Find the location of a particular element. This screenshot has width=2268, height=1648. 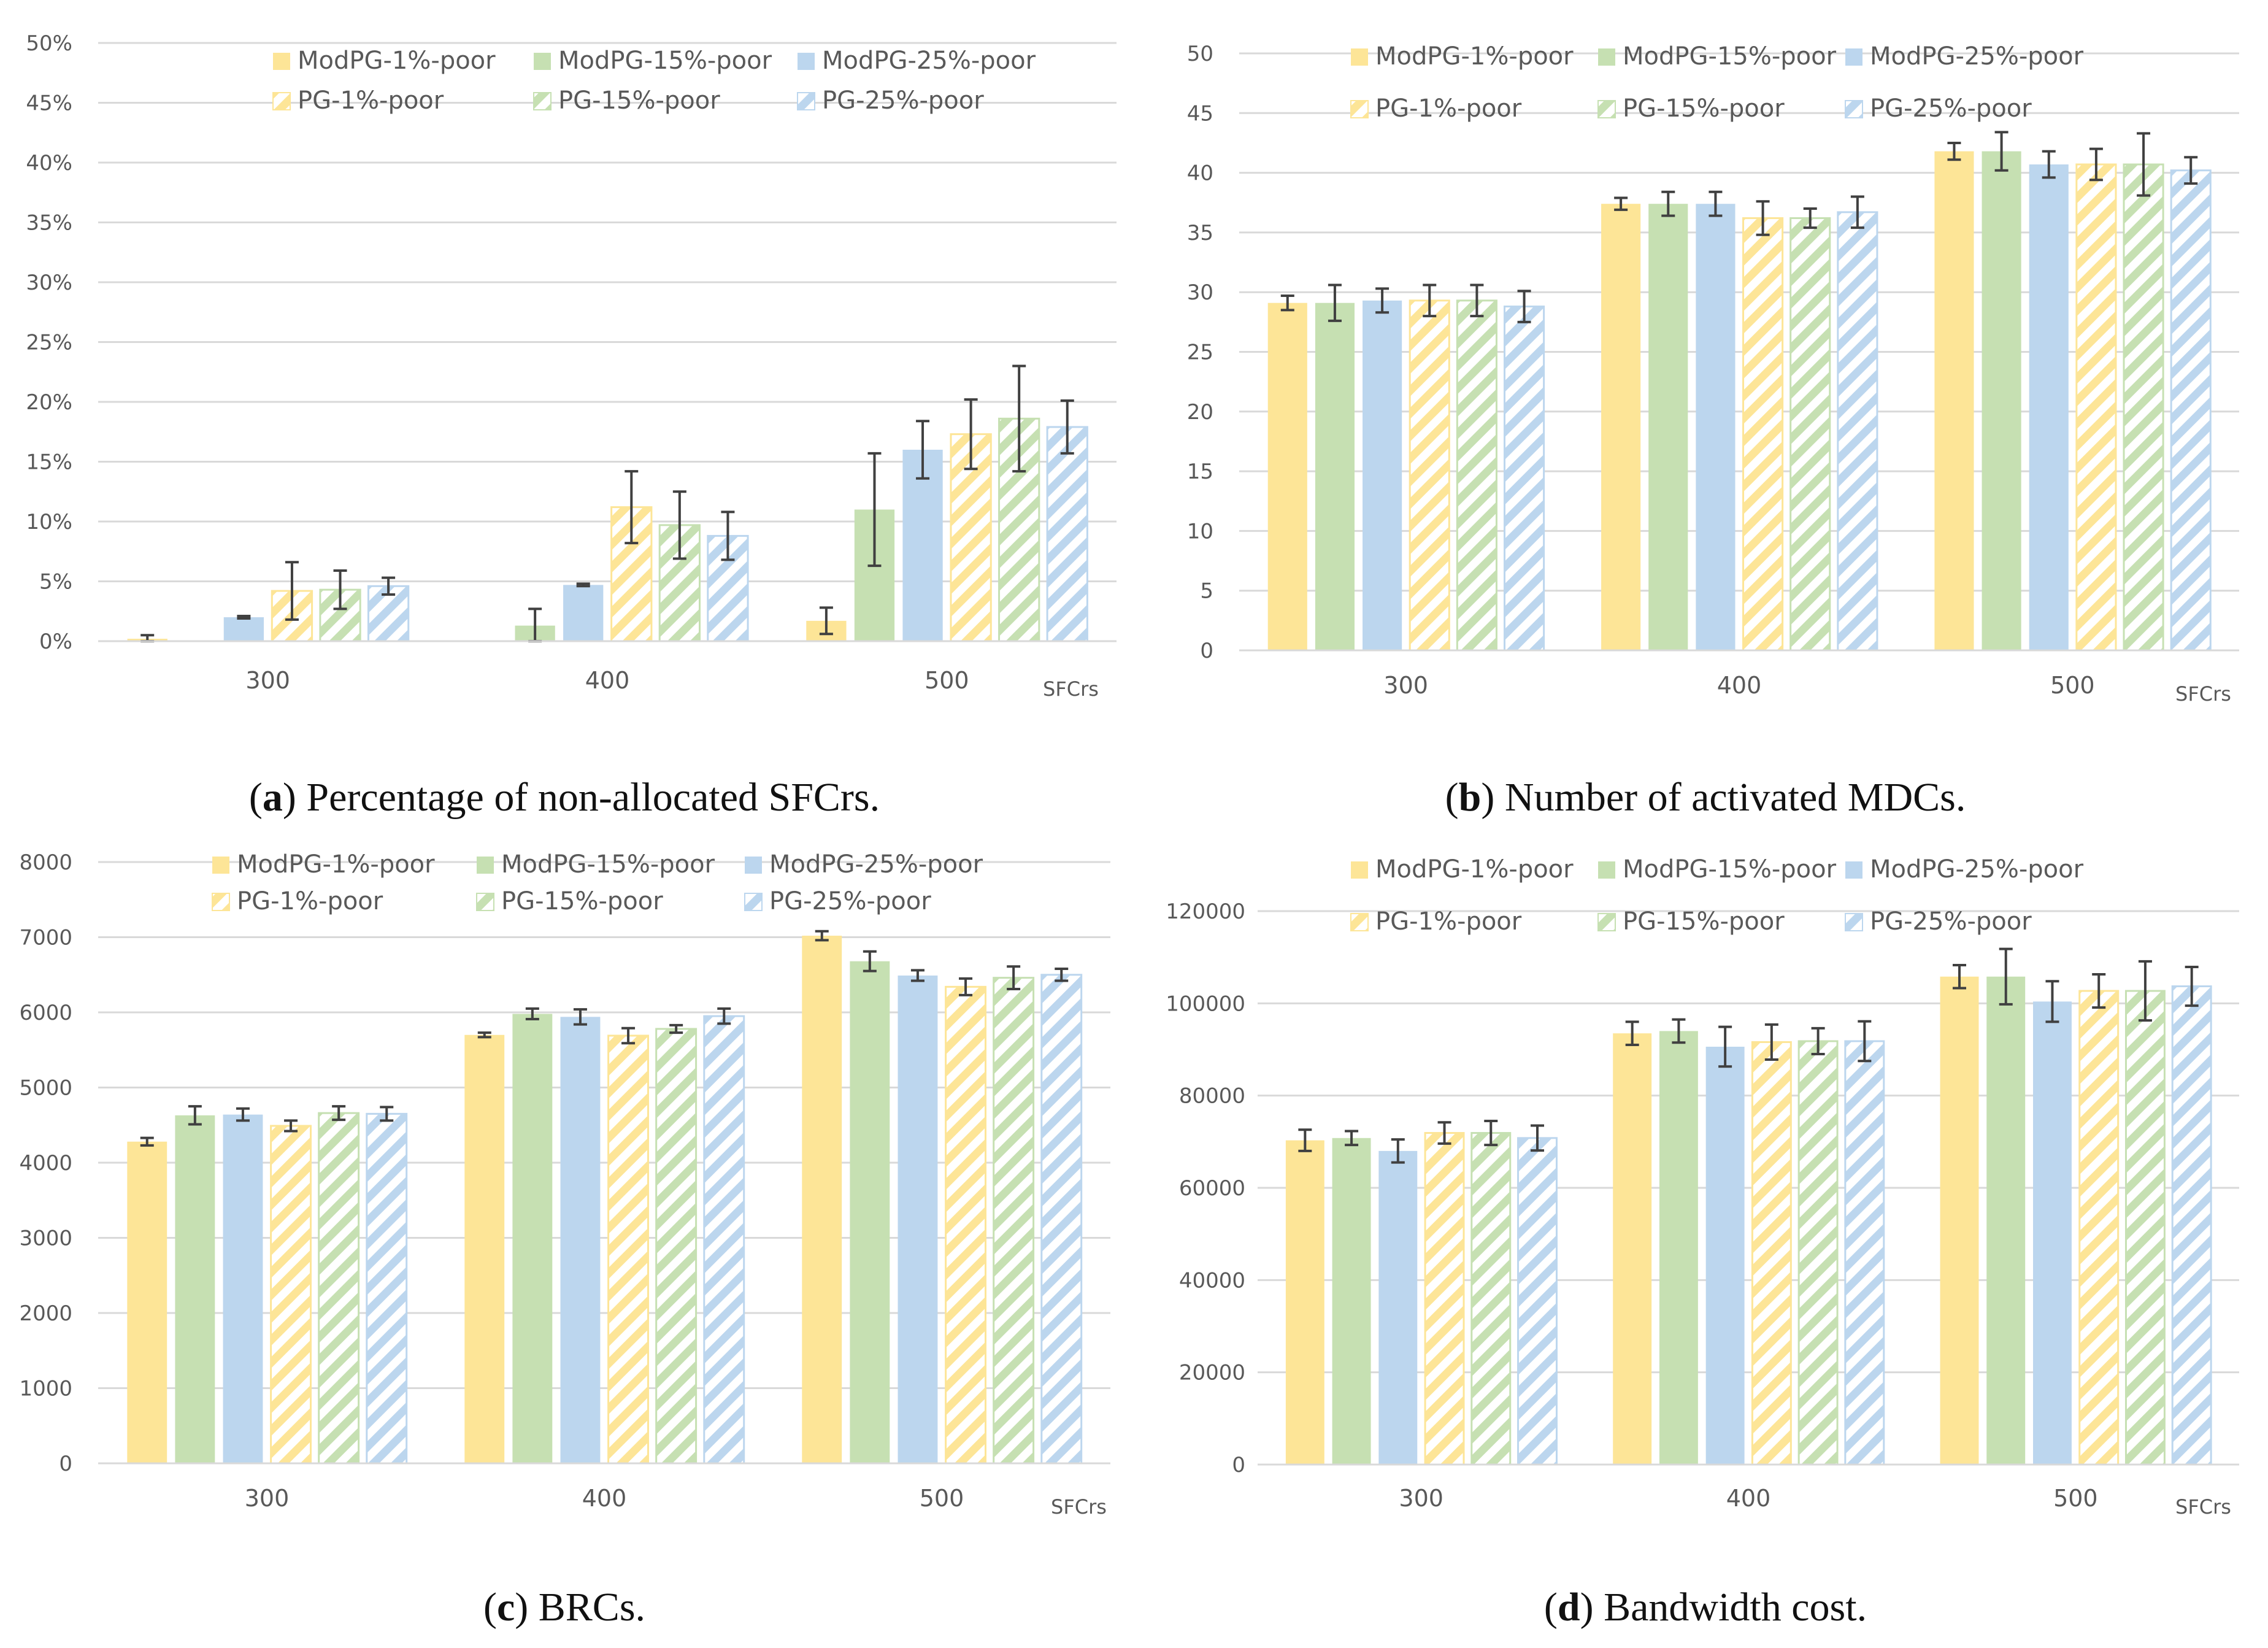

y-tick-label: 3000 is located at coordinates (46, 1238).